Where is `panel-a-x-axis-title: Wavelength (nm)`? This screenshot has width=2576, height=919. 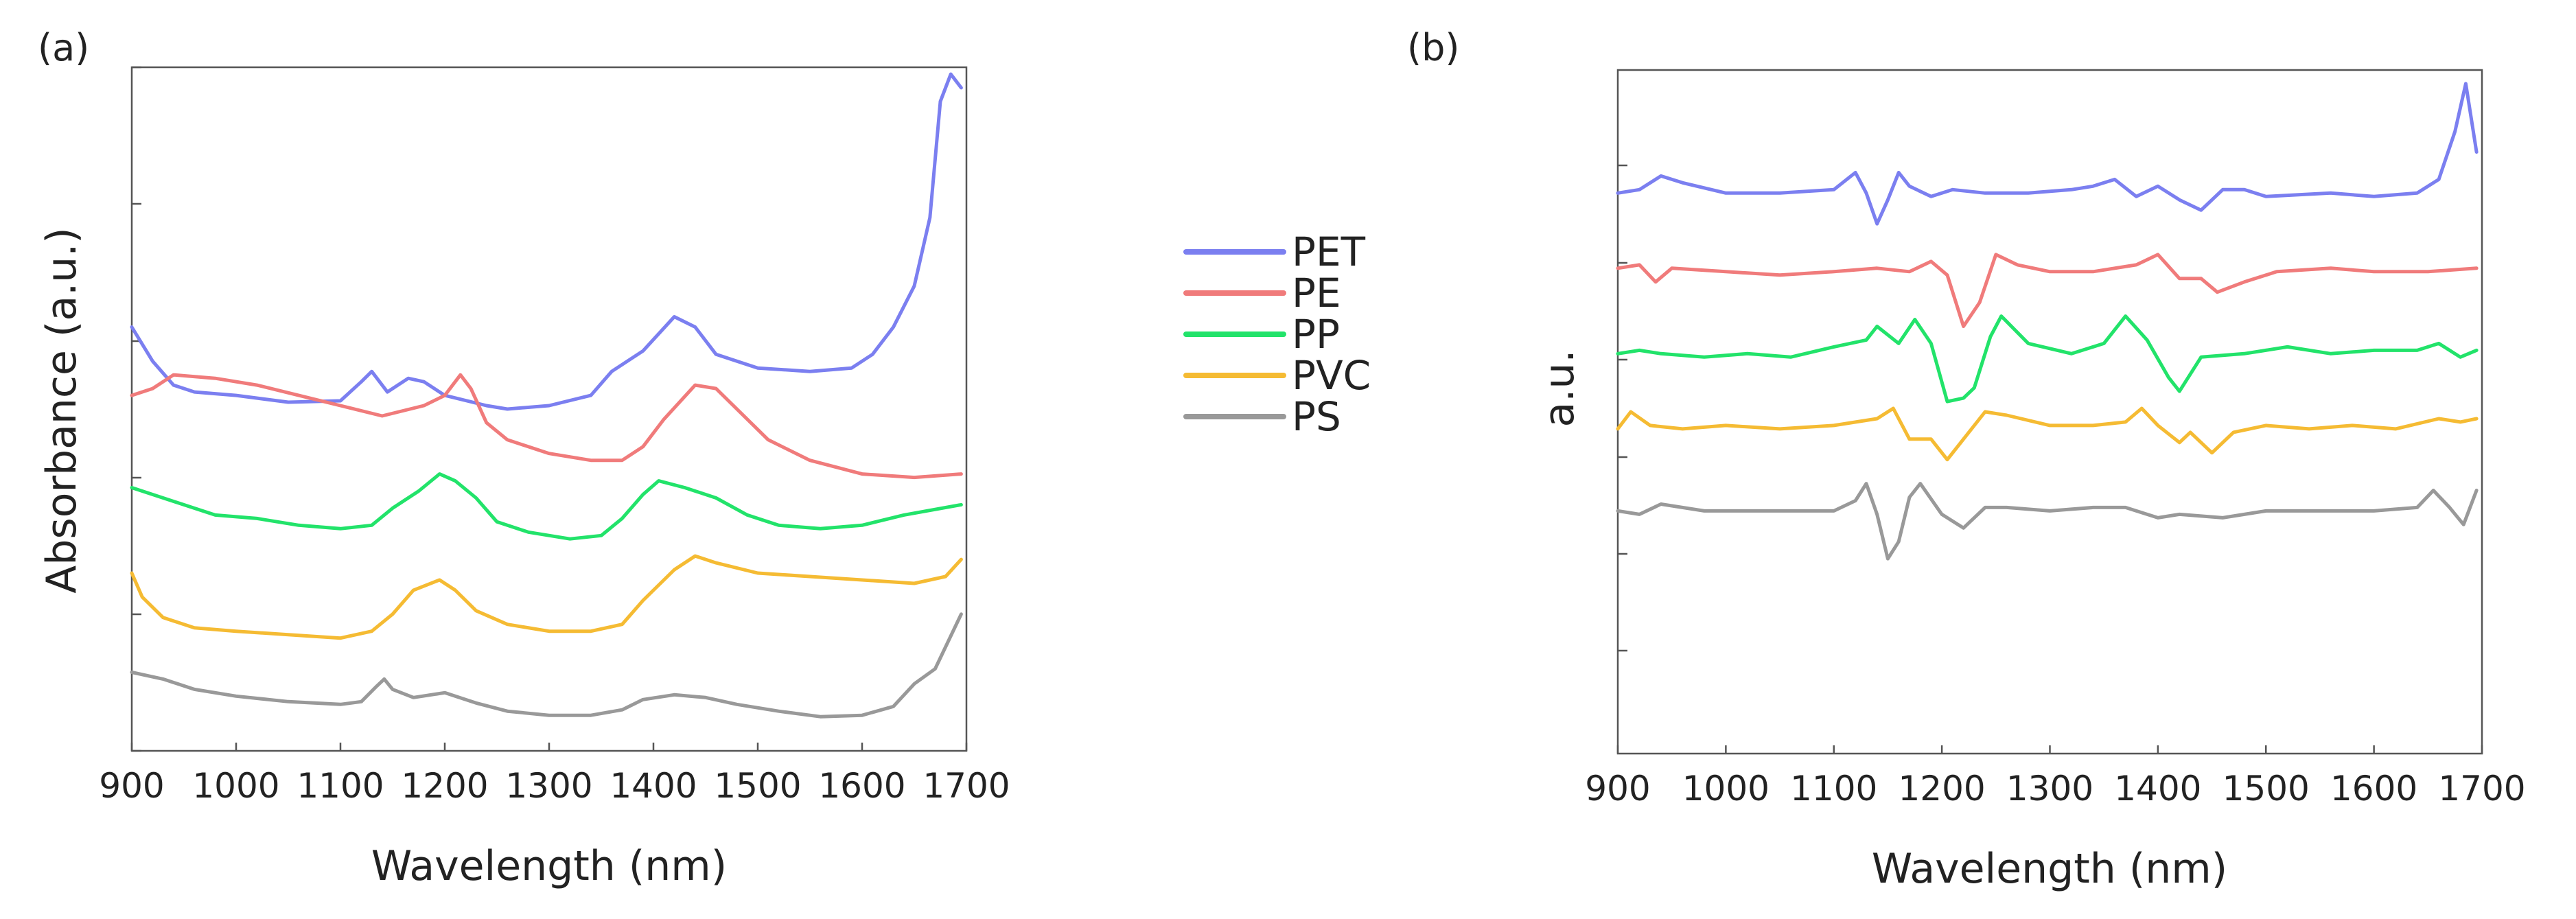
panel-a-x-axis-title: Wavelength (nm) is located at coordinates (549, 866).